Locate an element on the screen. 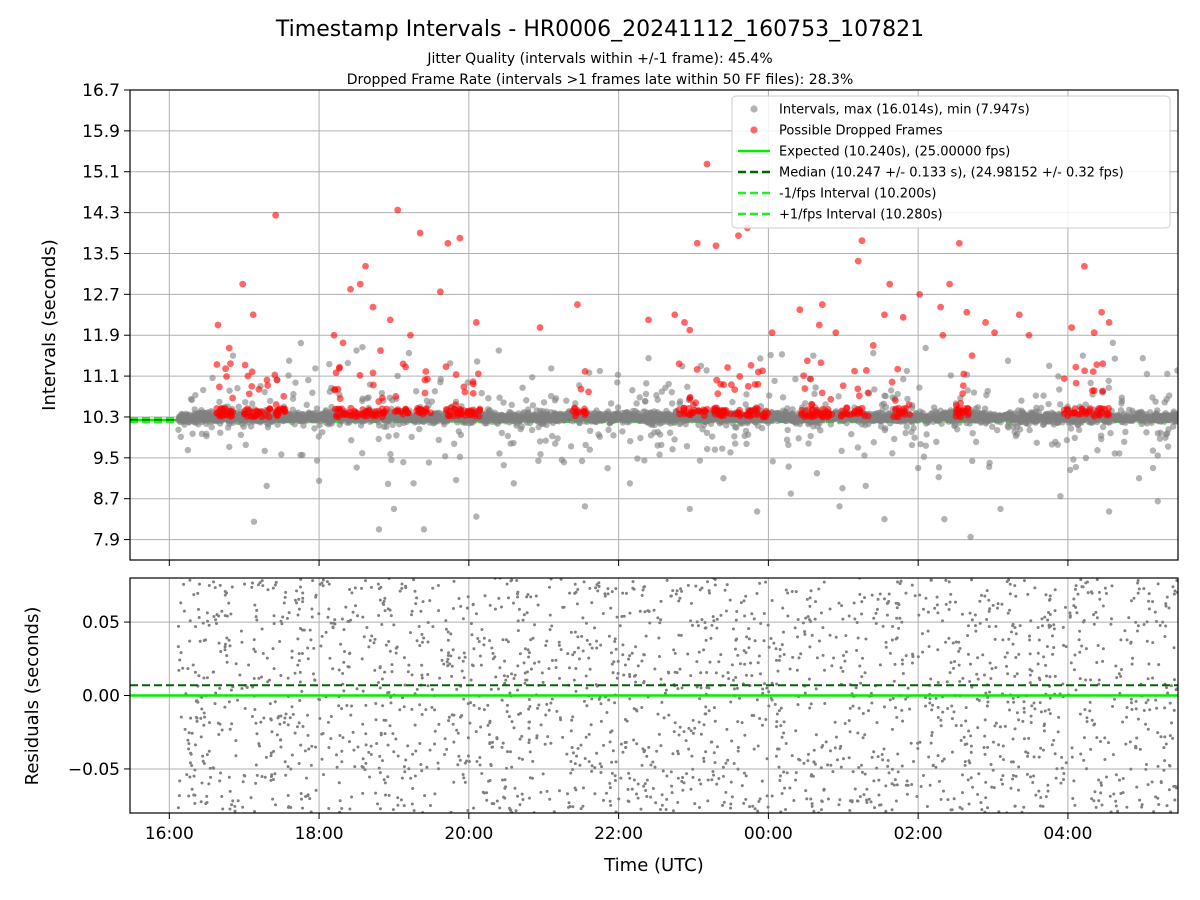  intervals-y-tick-label: 9.5 is located at coordinates (106, 459).